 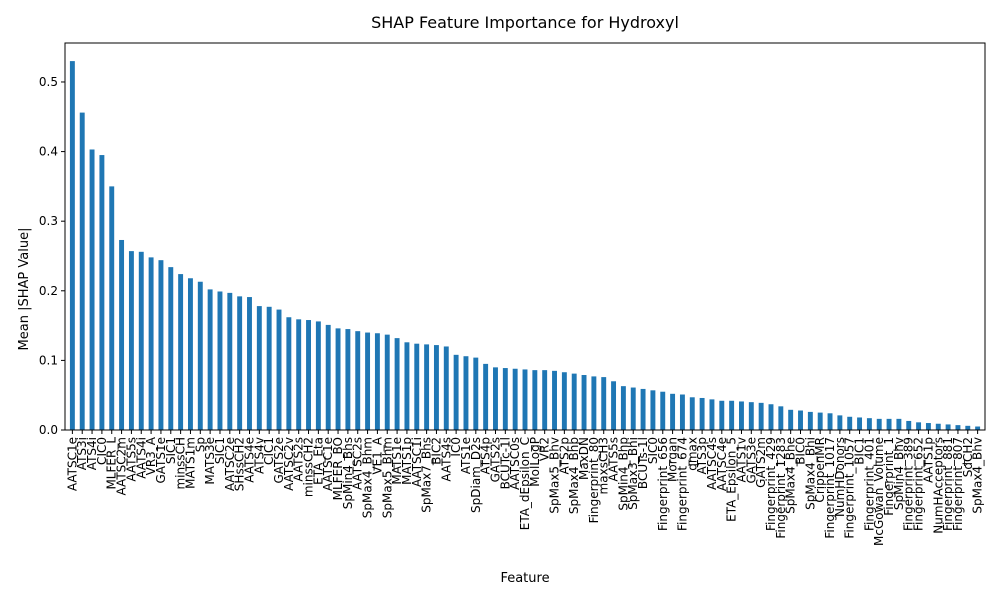 What do you see at coordinates (623, 474) in the screenshot?
I see `x-tick-label: SpMin4_Bhp` at bounding box center [623, 474].